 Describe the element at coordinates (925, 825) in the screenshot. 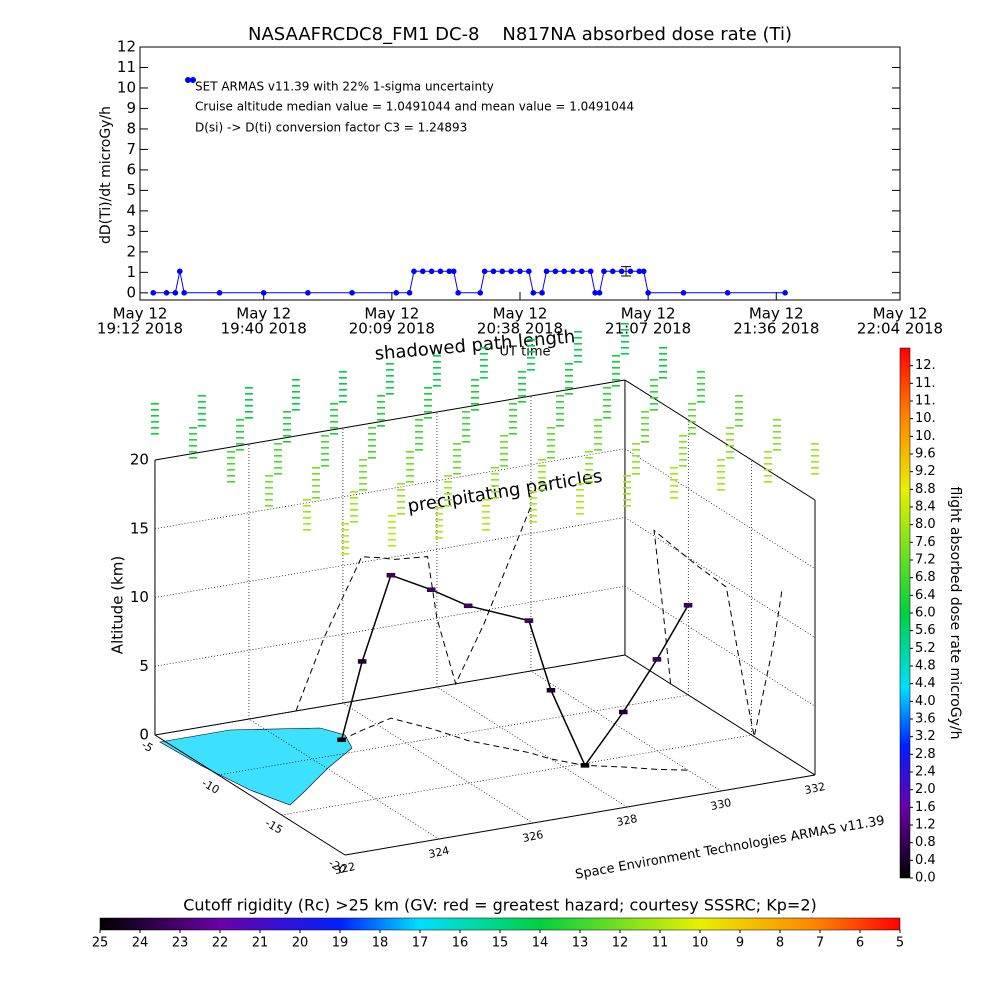

I see `colorbar-tick-label: 1.2` at that location.